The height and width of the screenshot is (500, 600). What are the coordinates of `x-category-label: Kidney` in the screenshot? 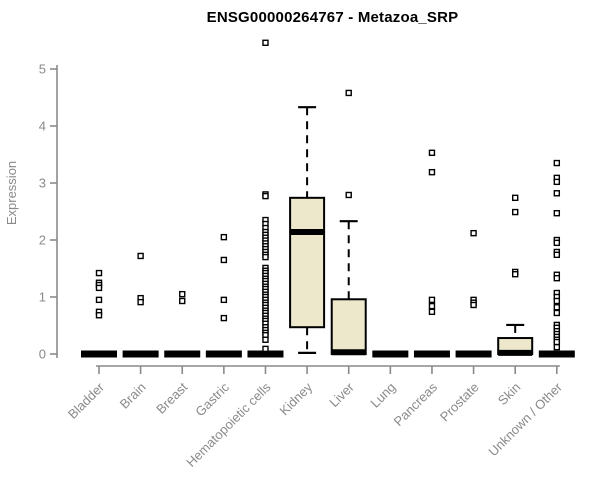 It's located at (296, 398).